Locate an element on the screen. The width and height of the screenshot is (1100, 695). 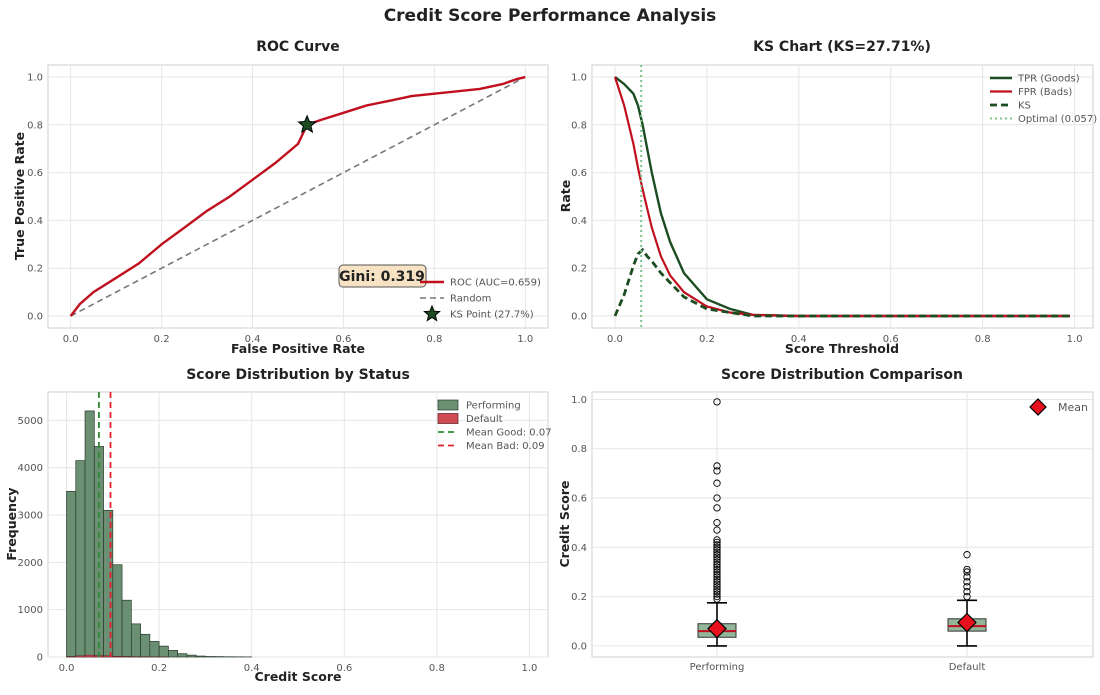
ks-xlabel: Score Threshold is located at coordinates (842, 348).